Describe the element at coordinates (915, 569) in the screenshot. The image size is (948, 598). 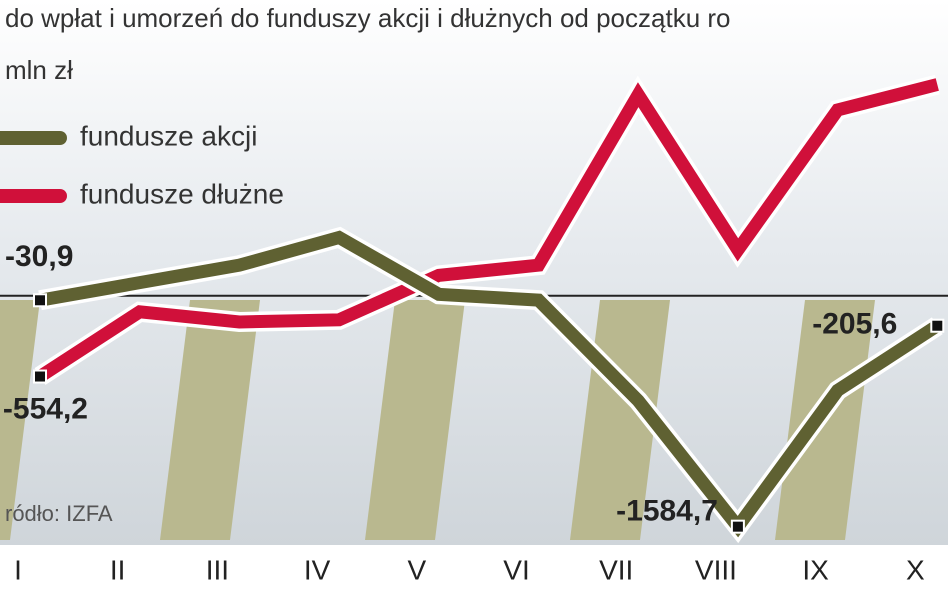
I see `x-tick-label: X` at that location.